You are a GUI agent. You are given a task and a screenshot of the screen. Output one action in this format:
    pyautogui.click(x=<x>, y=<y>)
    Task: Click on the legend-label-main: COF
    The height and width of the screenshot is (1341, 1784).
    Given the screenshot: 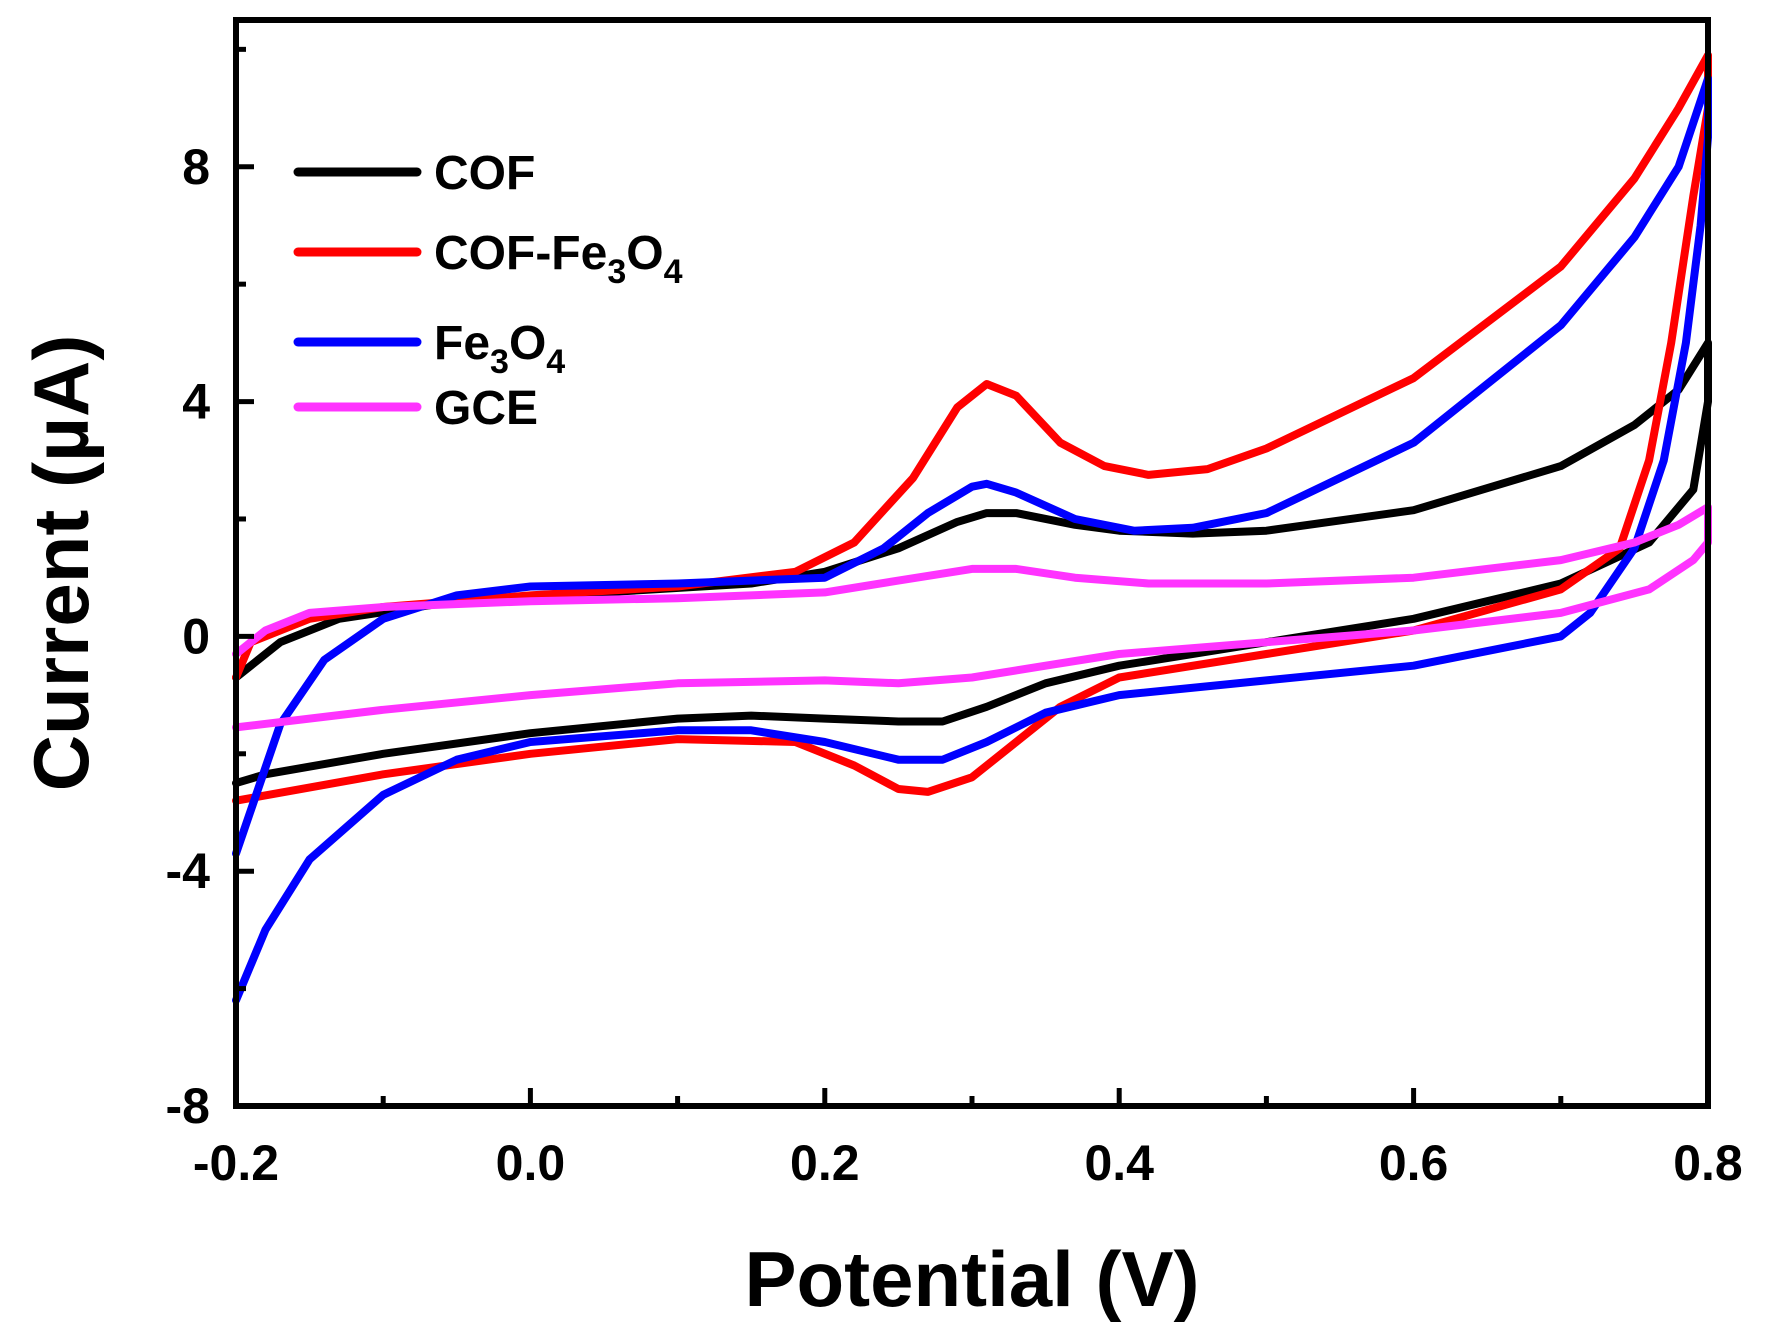 What is the action you would take?
    pyautogui.click(x=484, y=173)
    